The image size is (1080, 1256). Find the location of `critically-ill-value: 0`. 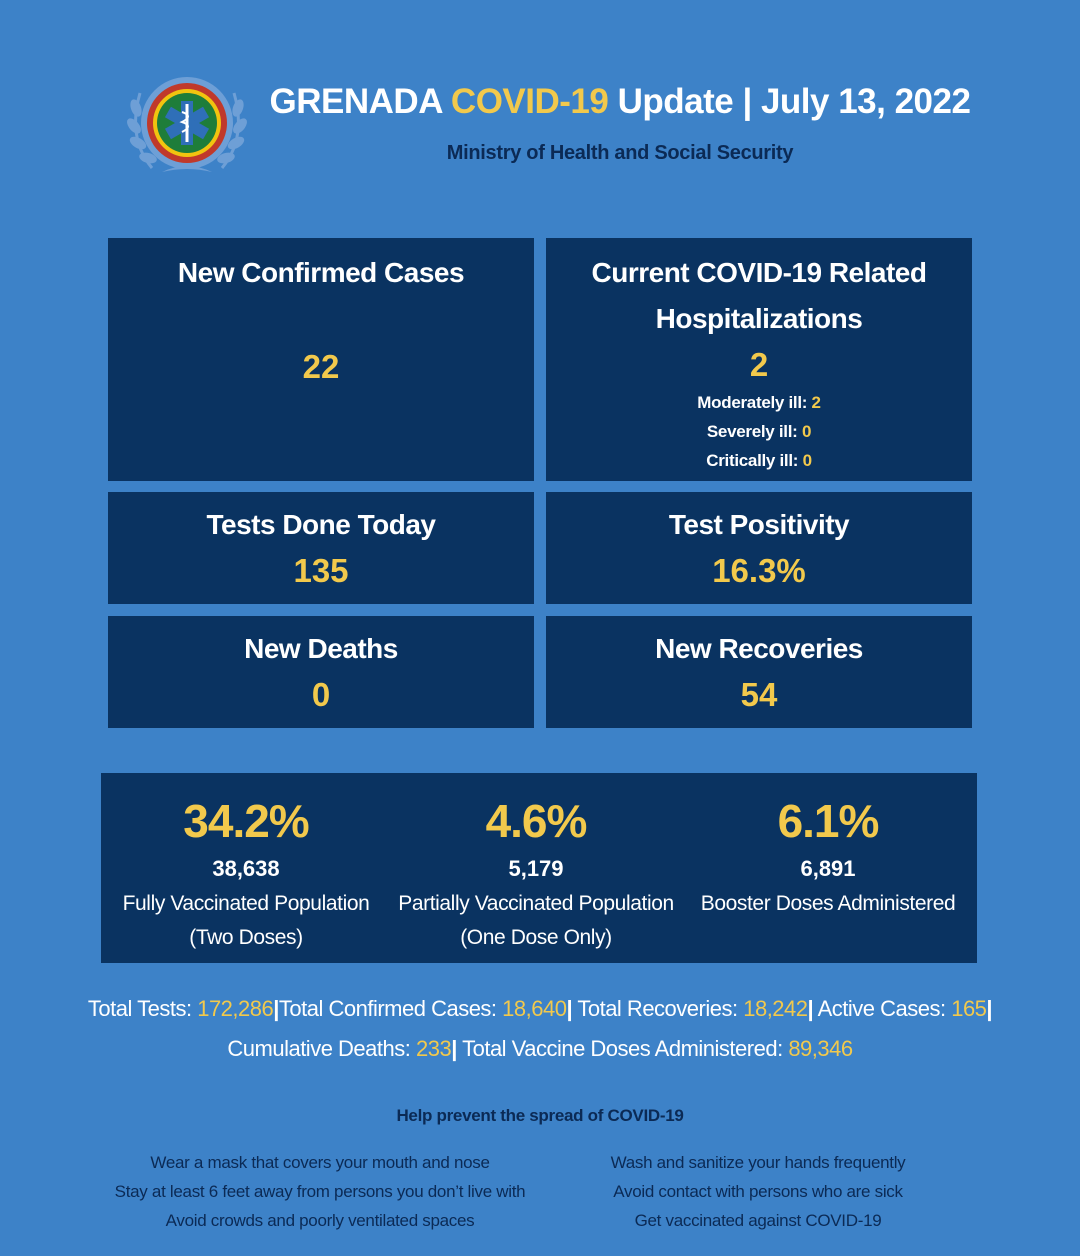

critically-ill-value: 0 is located at coordinates (807, 460).